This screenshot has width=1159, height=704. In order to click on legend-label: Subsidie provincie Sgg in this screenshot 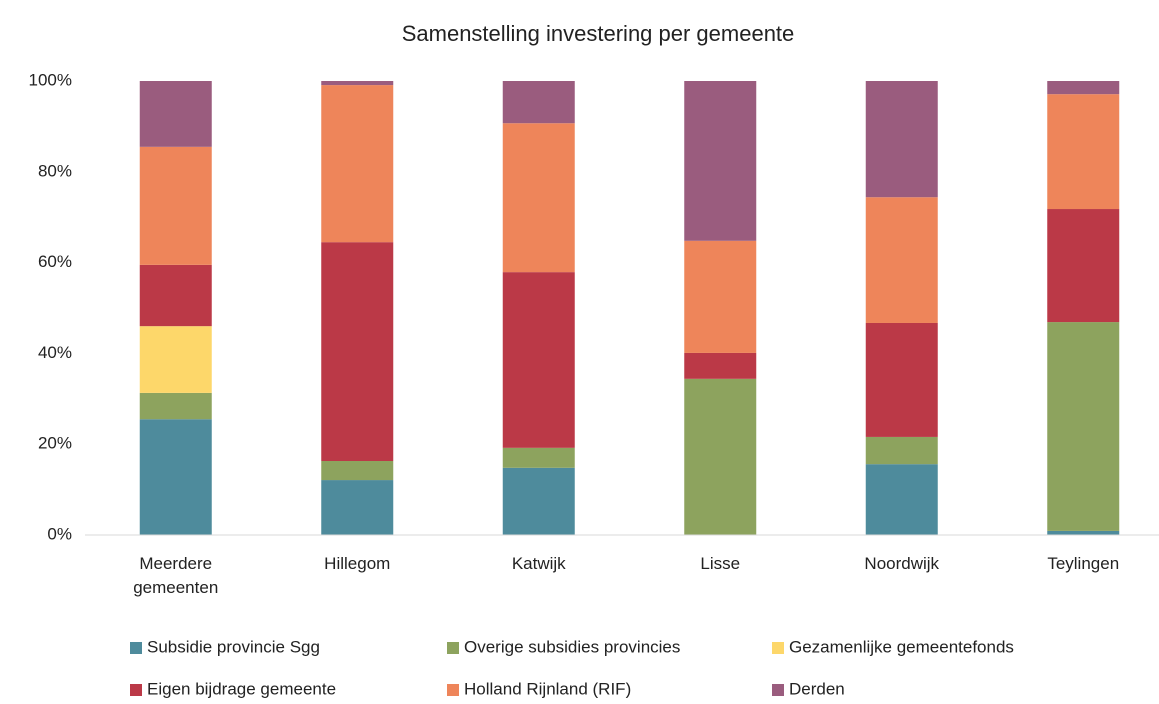, I will do `click(233, 646)`.